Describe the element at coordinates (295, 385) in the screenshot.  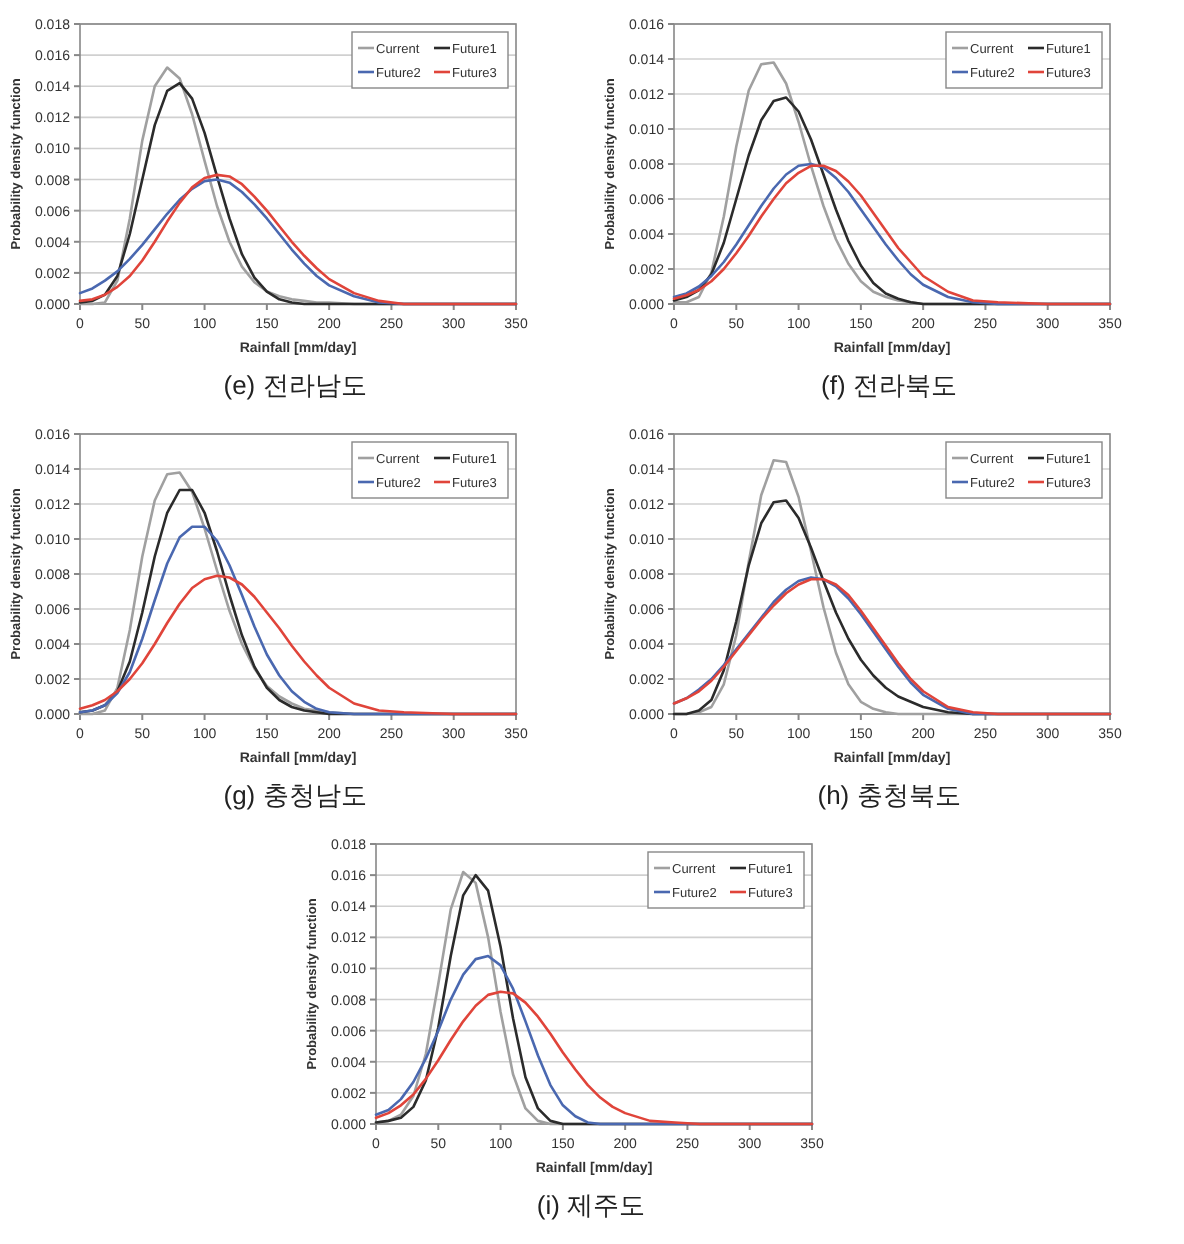
I see `text: (e) 전라남도` at that location.